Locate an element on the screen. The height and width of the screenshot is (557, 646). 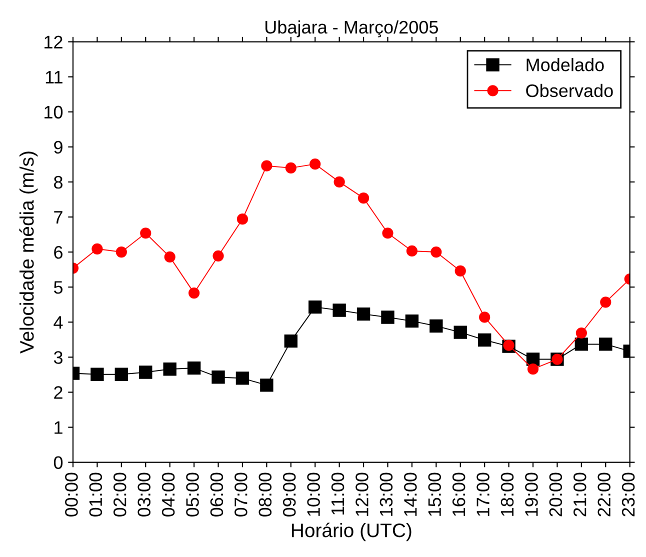
x-tick-label: 21:00 is located at coordinates (579, 494).